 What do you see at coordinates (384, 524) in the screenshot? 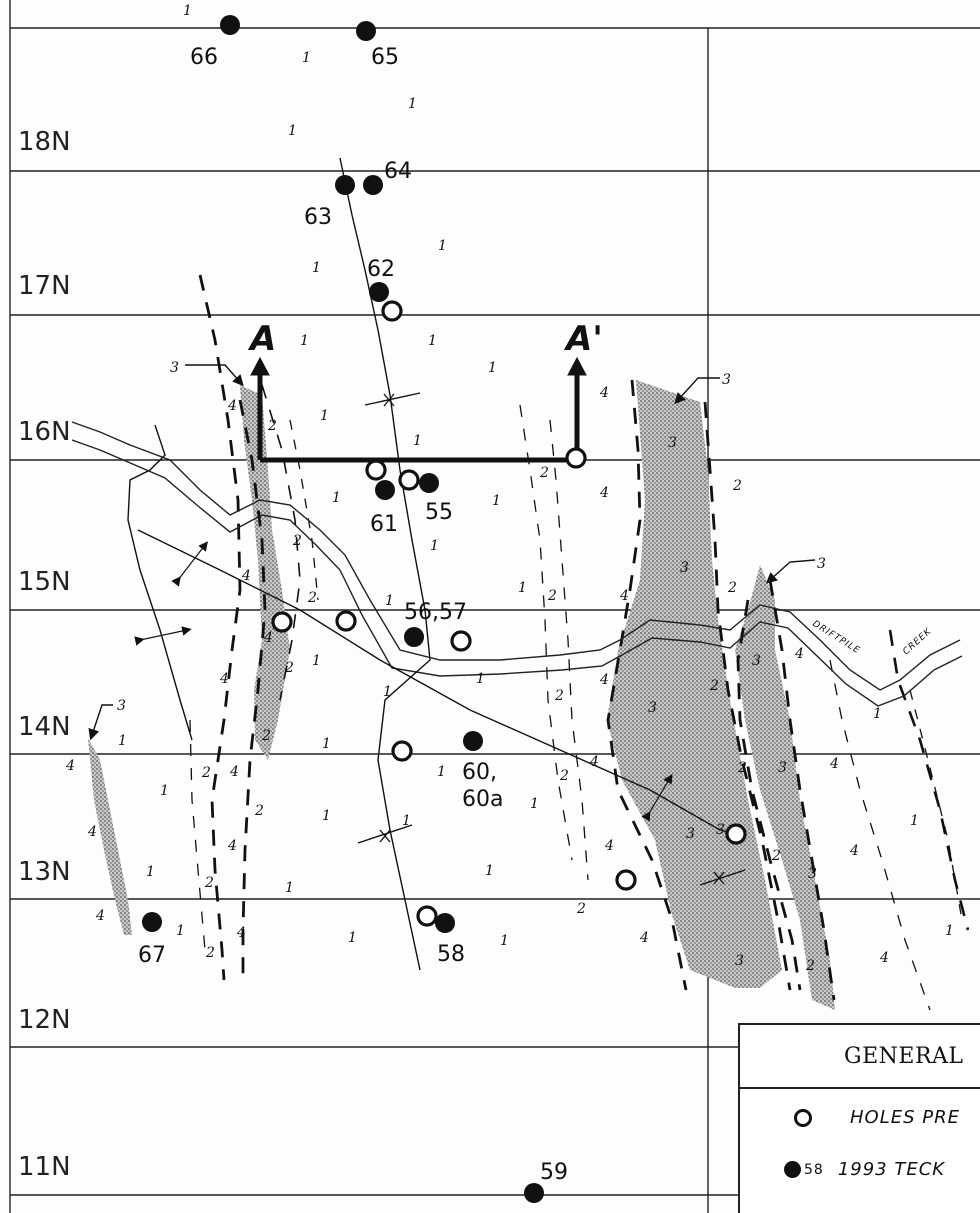
I see `hole-label-61: 61` at bounding box center [384, 524].